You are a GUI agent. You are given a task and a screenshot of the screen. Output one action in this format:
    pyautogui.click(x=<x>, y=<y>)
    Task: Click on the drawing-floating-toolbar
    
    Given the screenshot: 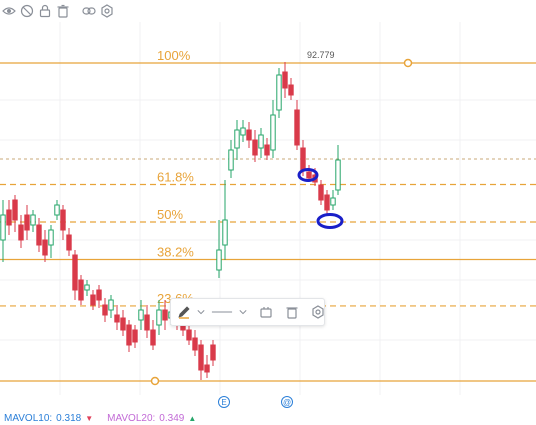 What is the action you would take?
    pyautogui.click(x=247, y=312)
    